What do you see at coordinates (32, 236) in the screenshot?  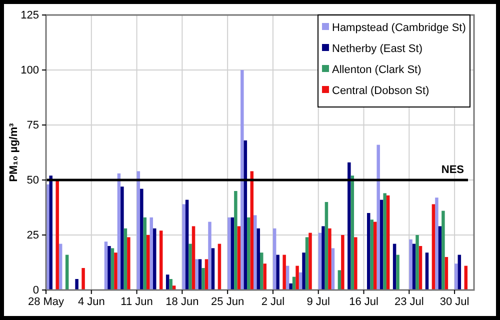 I see `y-tick-label: 25` at bounding box center [32, 236].